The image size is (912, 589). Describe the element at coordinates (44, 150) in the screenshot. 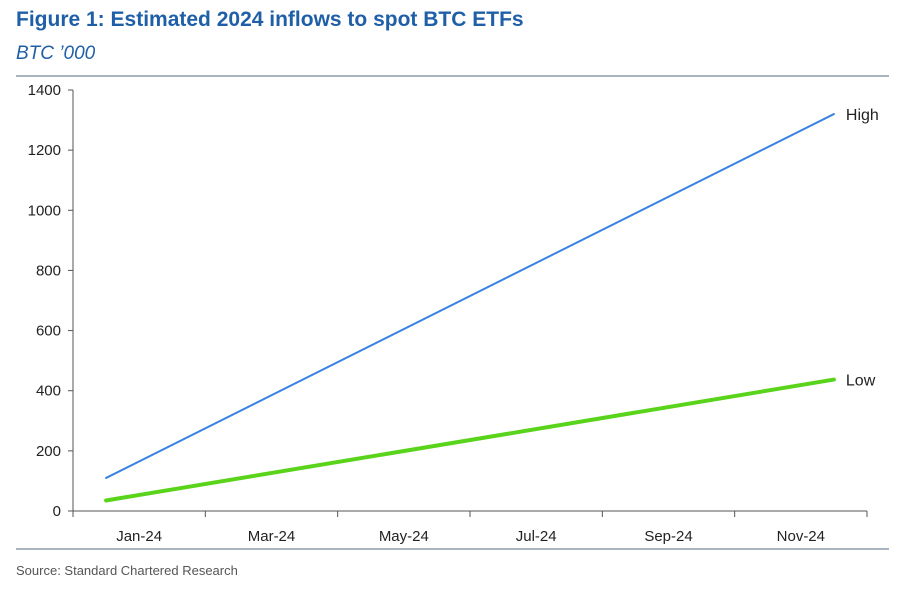

I see `y-tick-label: 1200` at that location.